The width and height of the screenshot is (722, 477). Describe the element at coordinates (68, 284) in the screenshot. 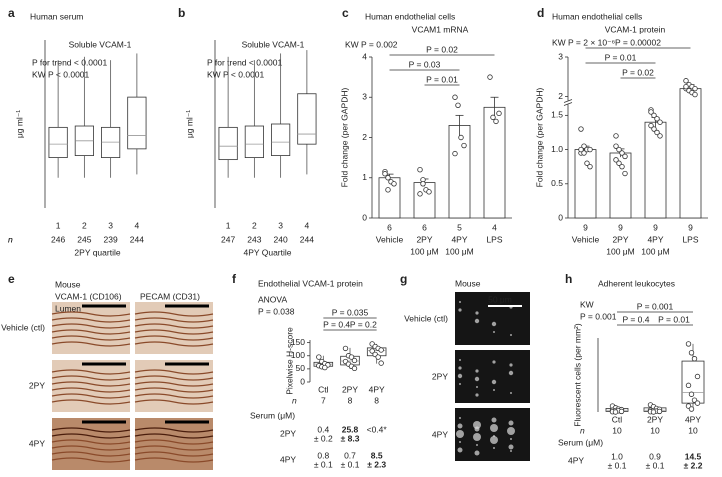

I see `panel-header: Mouse` at that location.